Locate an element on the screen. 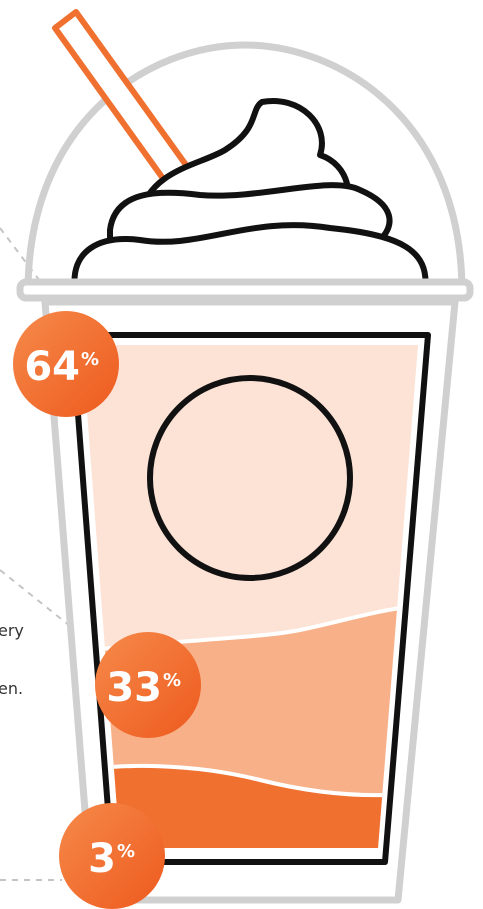  badge: 33 % is located at coordinates (148, 685).